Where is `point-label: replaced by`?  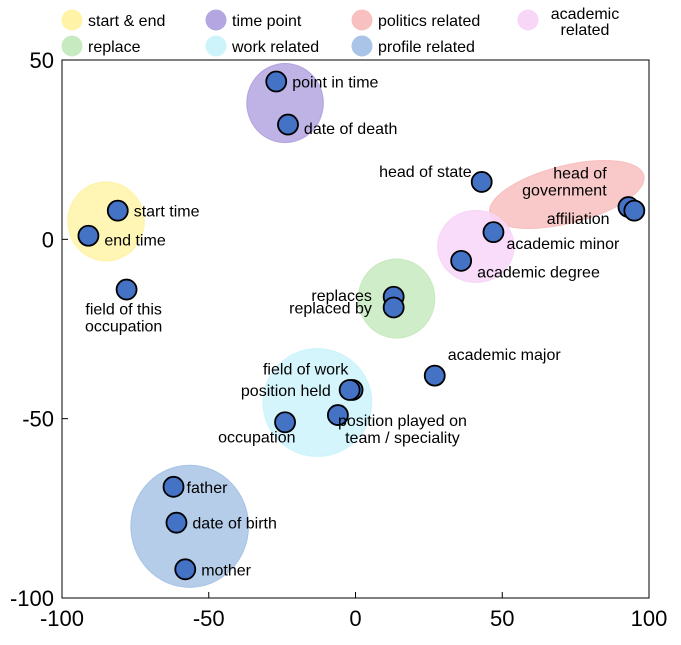
point-label: replaced by is located at coordinates (330, 308).